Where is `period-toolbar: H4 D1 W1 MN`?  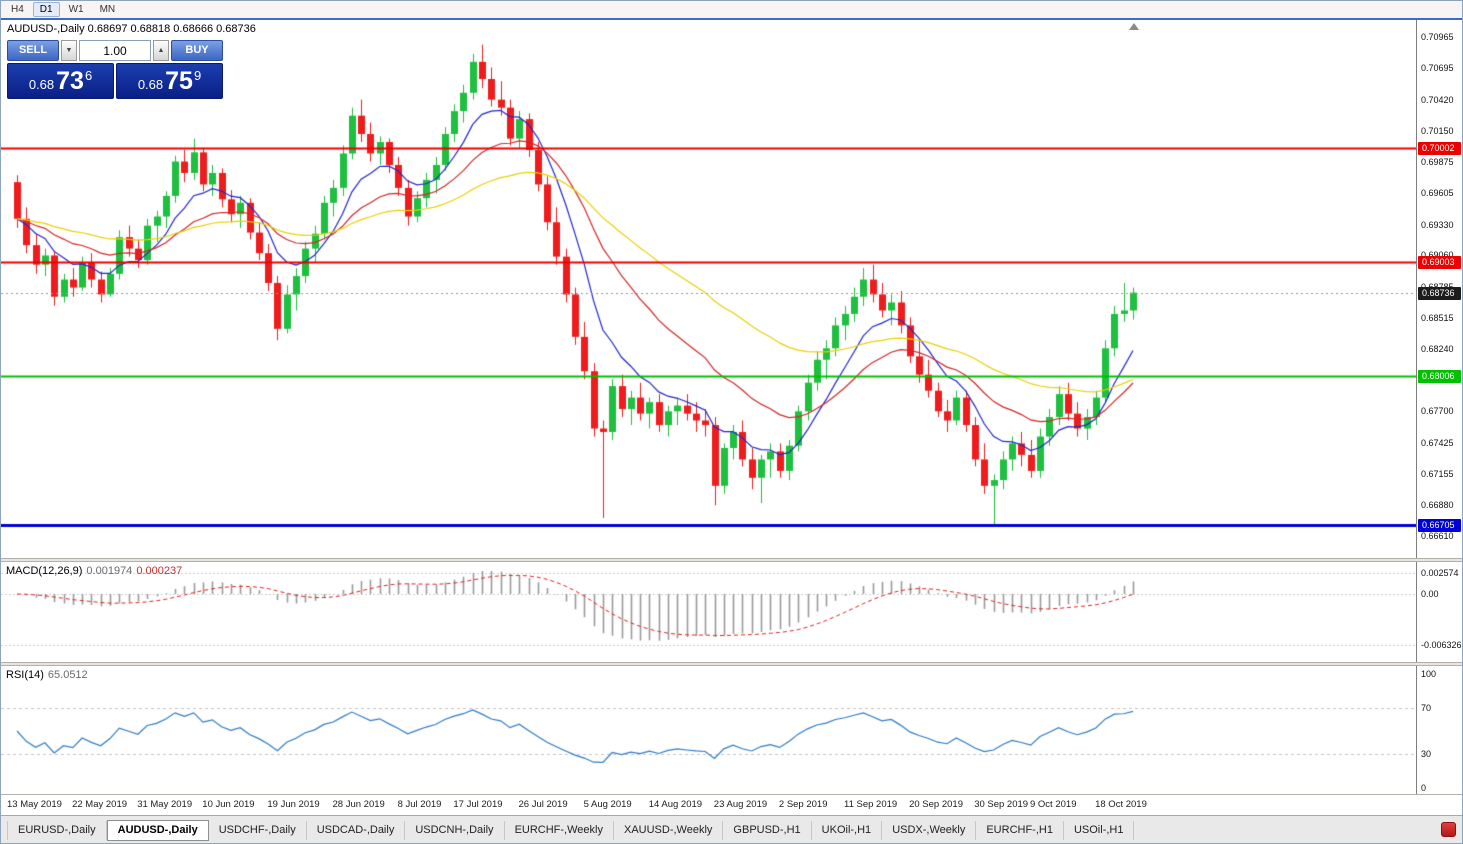
period-toolbar: H4 D1 W1 MN is located at coordinates (731, 10).